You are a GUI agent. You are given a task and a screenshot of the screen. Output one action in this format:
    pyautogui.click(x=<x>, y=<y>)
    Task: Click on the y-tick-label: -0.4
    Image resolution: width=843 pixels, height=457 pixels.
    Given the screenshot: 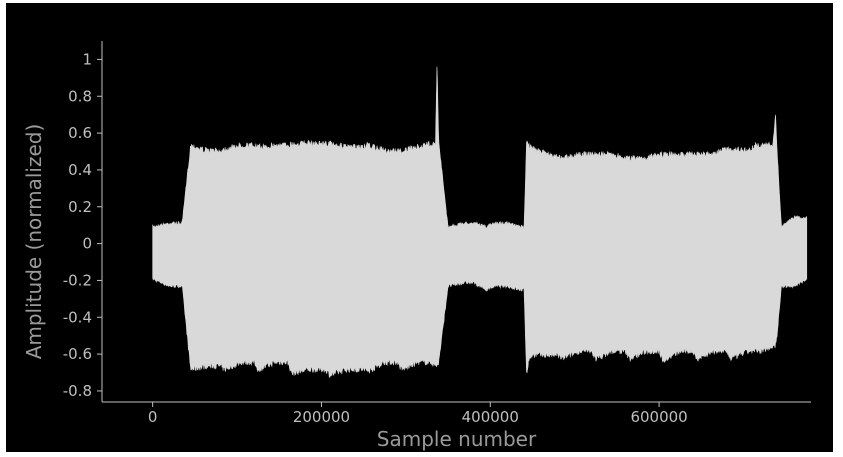 What is the action you would take?
    pyautogui.click(x=77, y=317)
    